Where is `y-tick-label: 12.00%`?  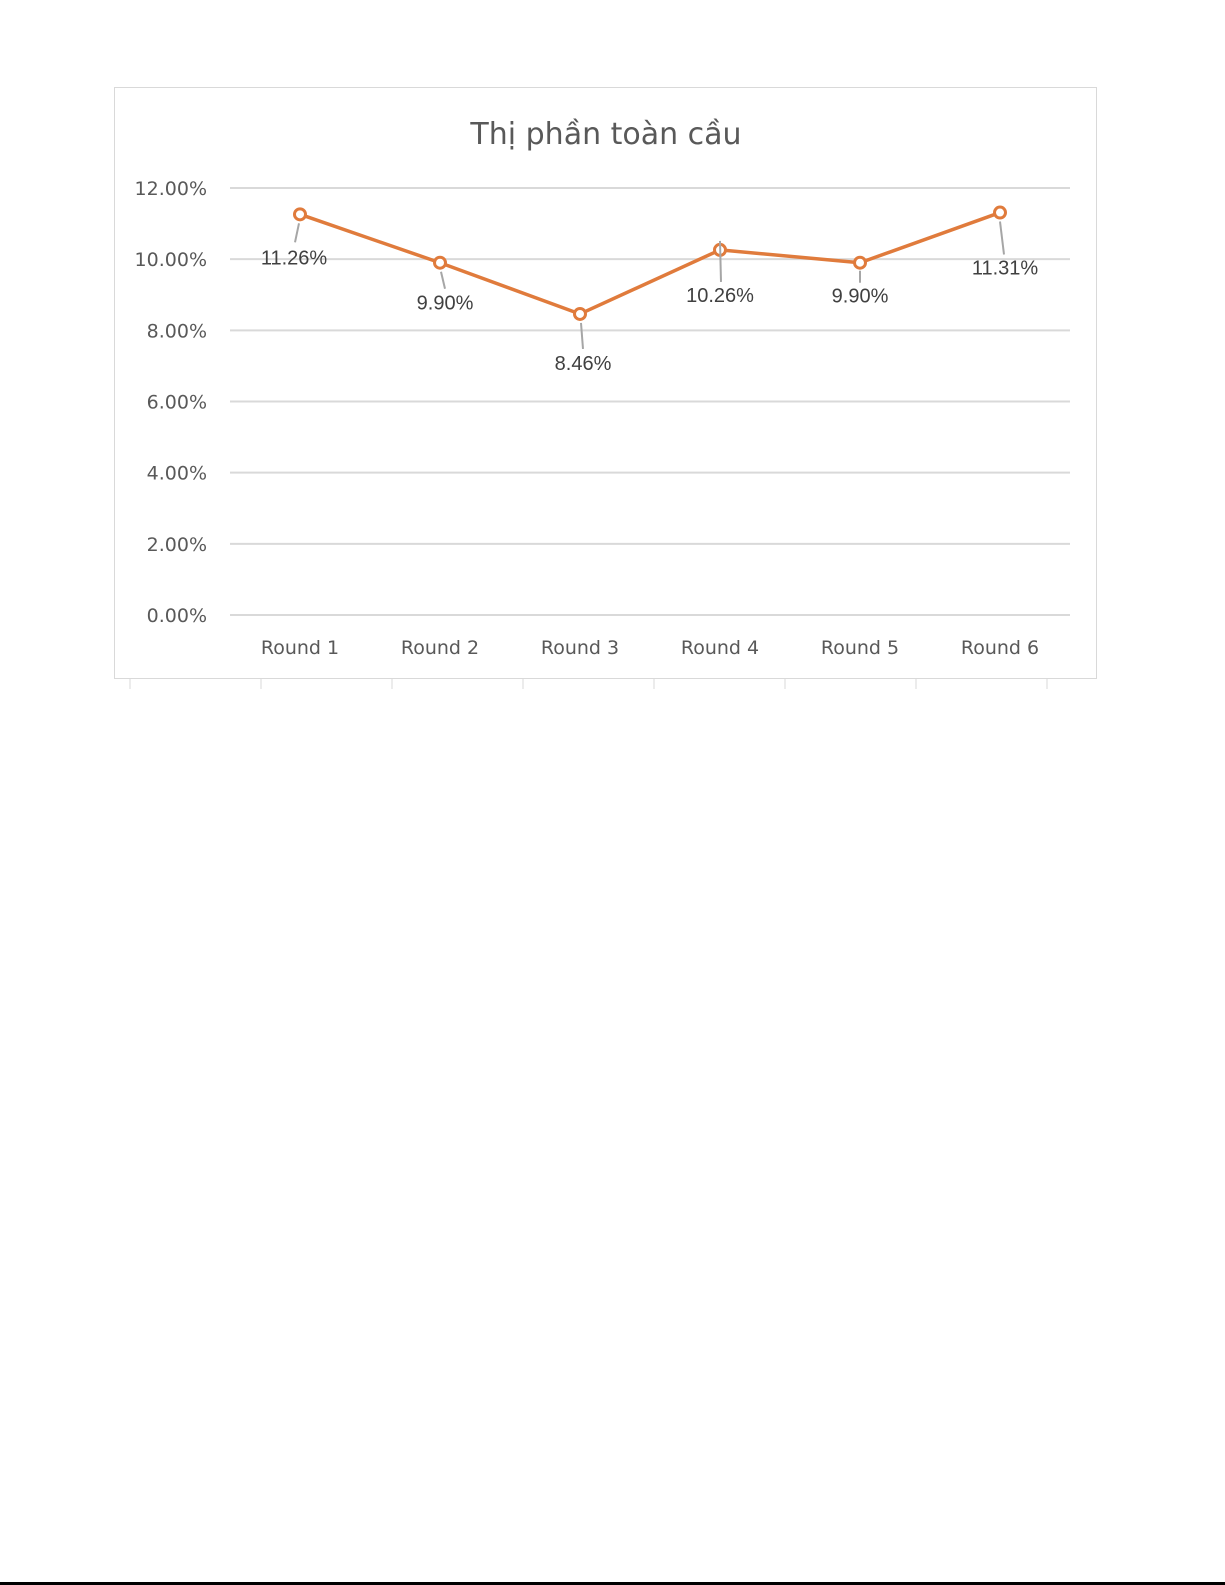
y-tick-label: 12.00% is located at coordinates (171, 189).